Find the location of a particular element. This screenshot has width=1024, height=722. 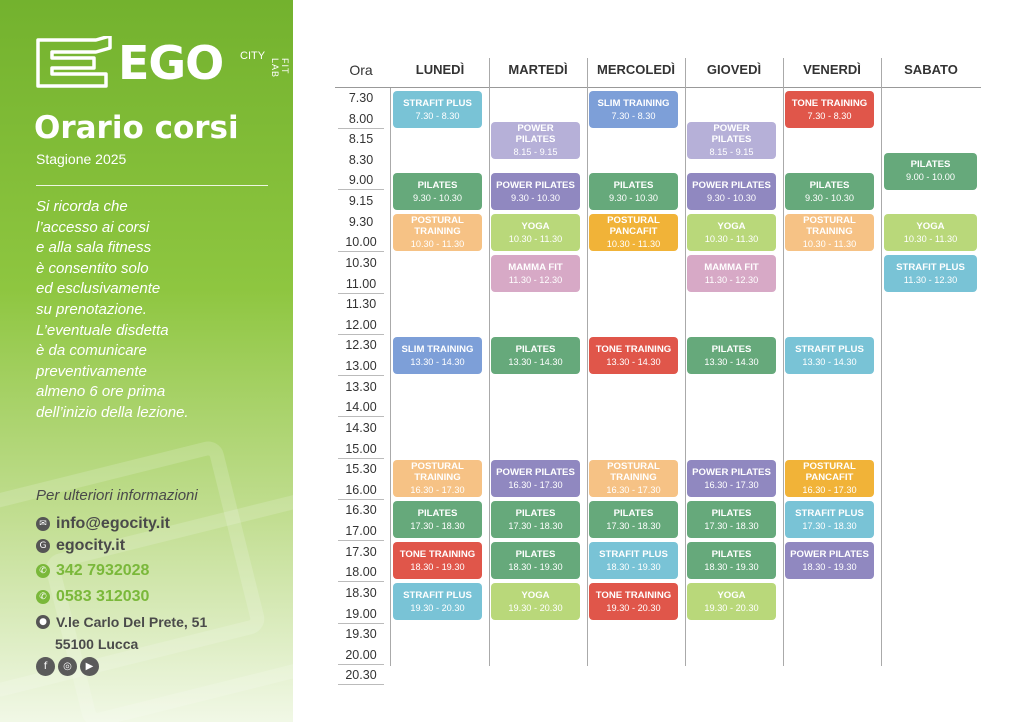

class-block: TONE TRAINING 13.30 - 14.30 is located at coordinates (633, 355).